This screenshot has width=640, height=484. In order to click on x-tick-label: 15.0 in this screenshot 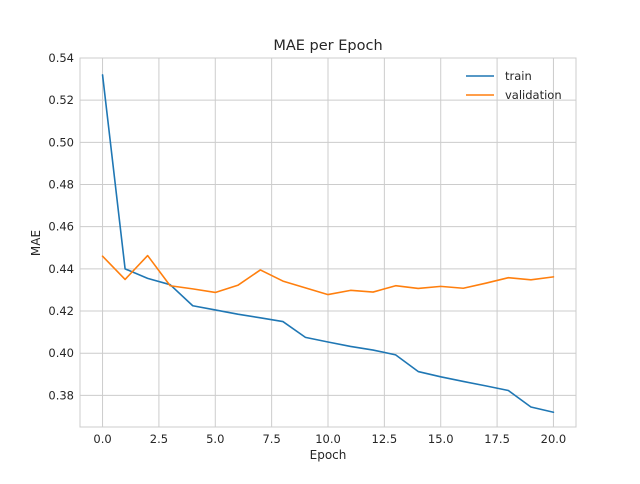, I will do `click(441, 439)`.